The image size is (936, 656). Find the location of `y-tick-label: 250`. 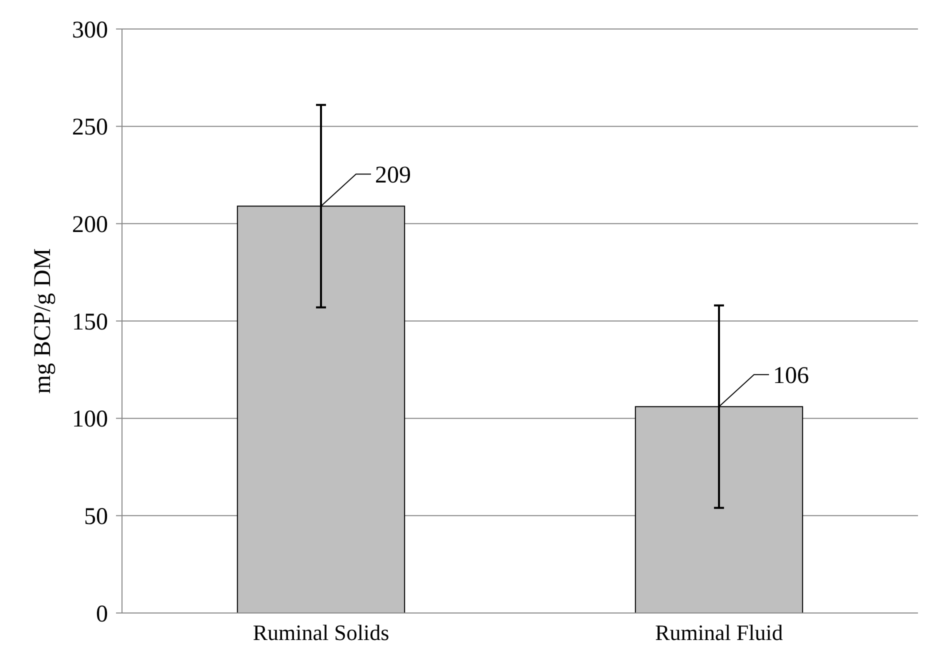

y-tick-label: 250 is located at coordinates (90, 127).